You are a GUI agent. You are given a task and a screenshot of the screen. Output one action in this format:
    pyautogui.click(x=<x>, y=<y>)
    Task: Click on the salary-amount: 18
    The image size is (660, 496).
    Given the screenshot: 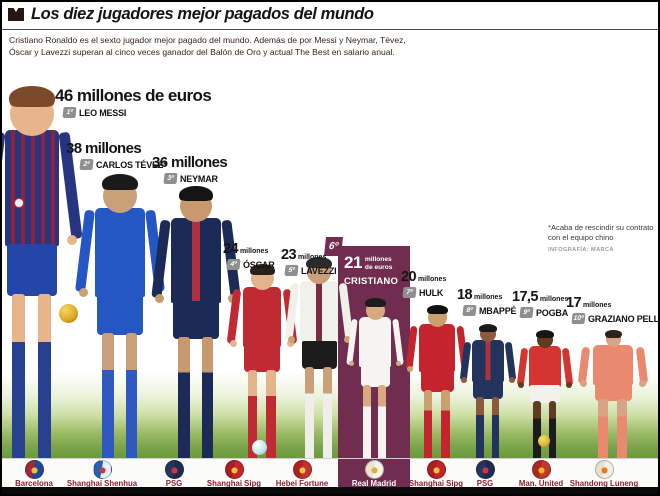 What is the action you would take?
    pyautogui.click(x=465, y=295)
    